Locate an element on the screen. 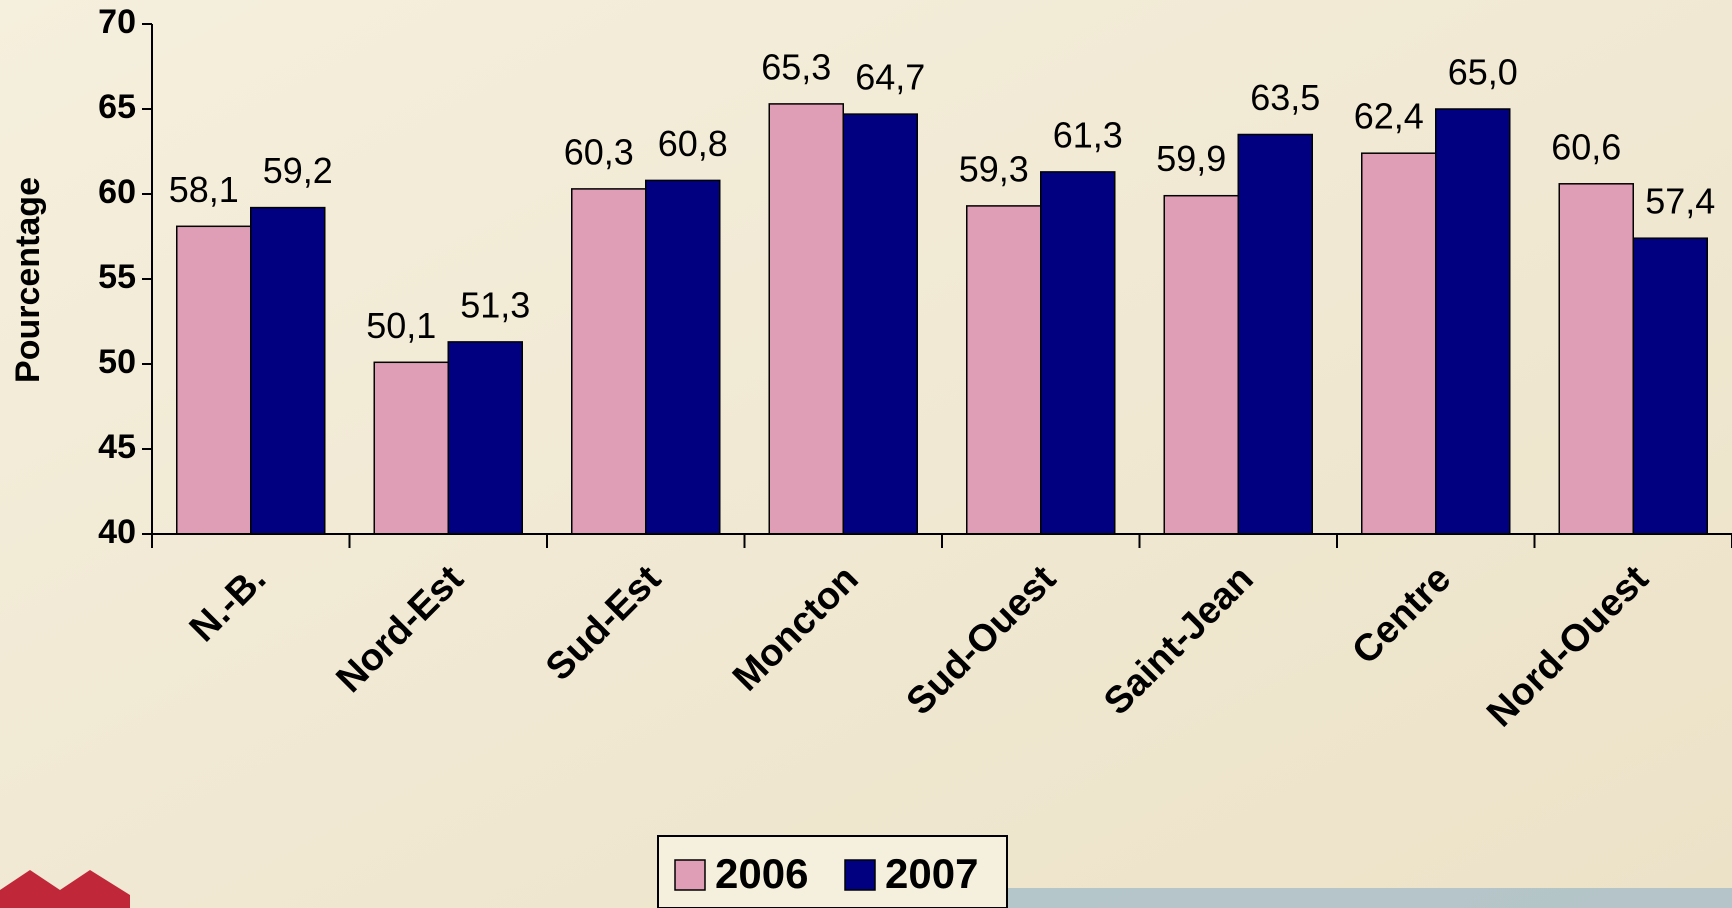 This screenshot has height=908, width=1732. decor-strip is located at coordinates (1366, 898).